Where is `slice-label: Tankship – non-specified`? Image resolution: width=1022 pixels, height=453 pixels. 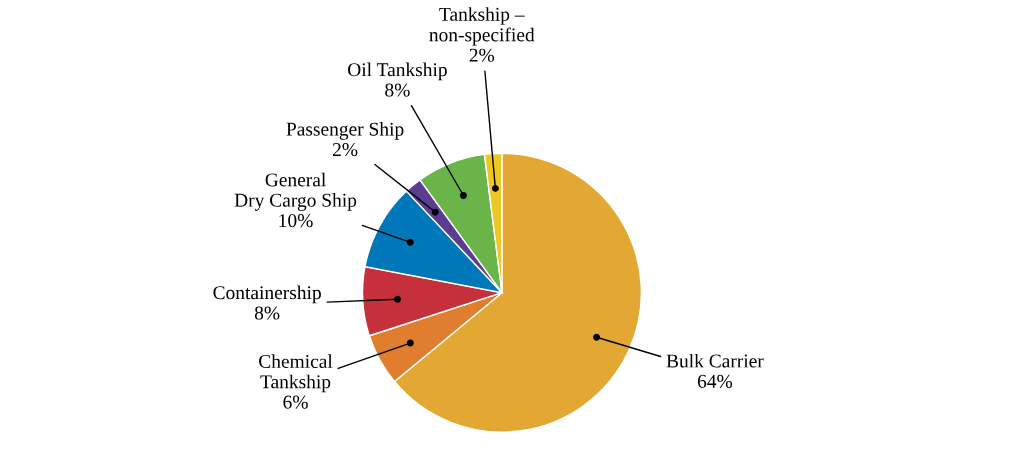 slice-label: Tankship – non-specified is located at coordinates (482, 26).